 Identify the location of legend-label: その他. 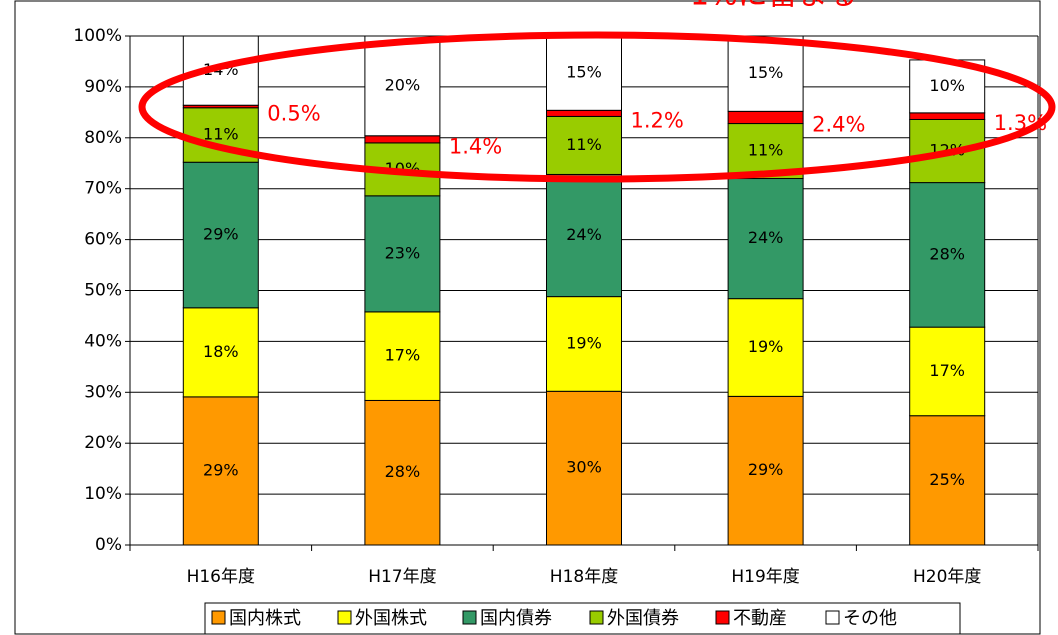
(870, 618).